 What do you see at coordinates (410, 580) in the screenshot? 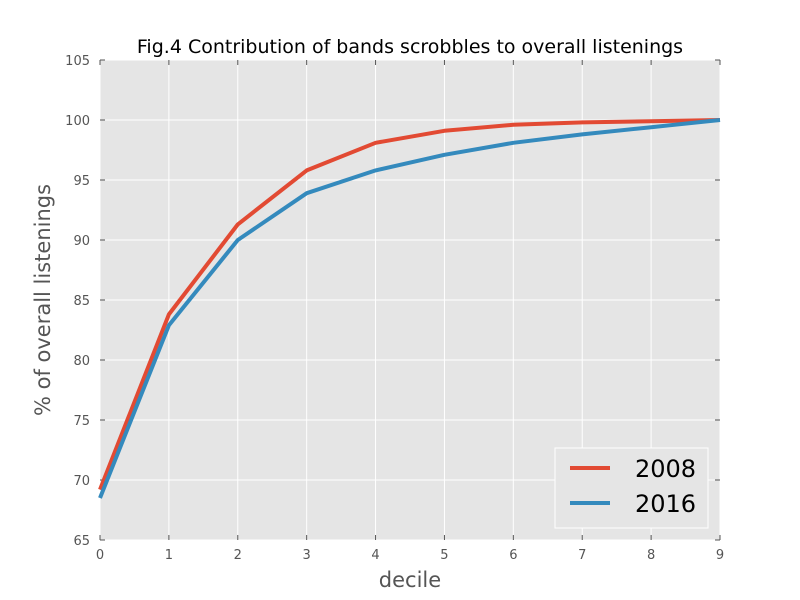
I see `x-axis-label: decile` at bounding box center [410, 580].